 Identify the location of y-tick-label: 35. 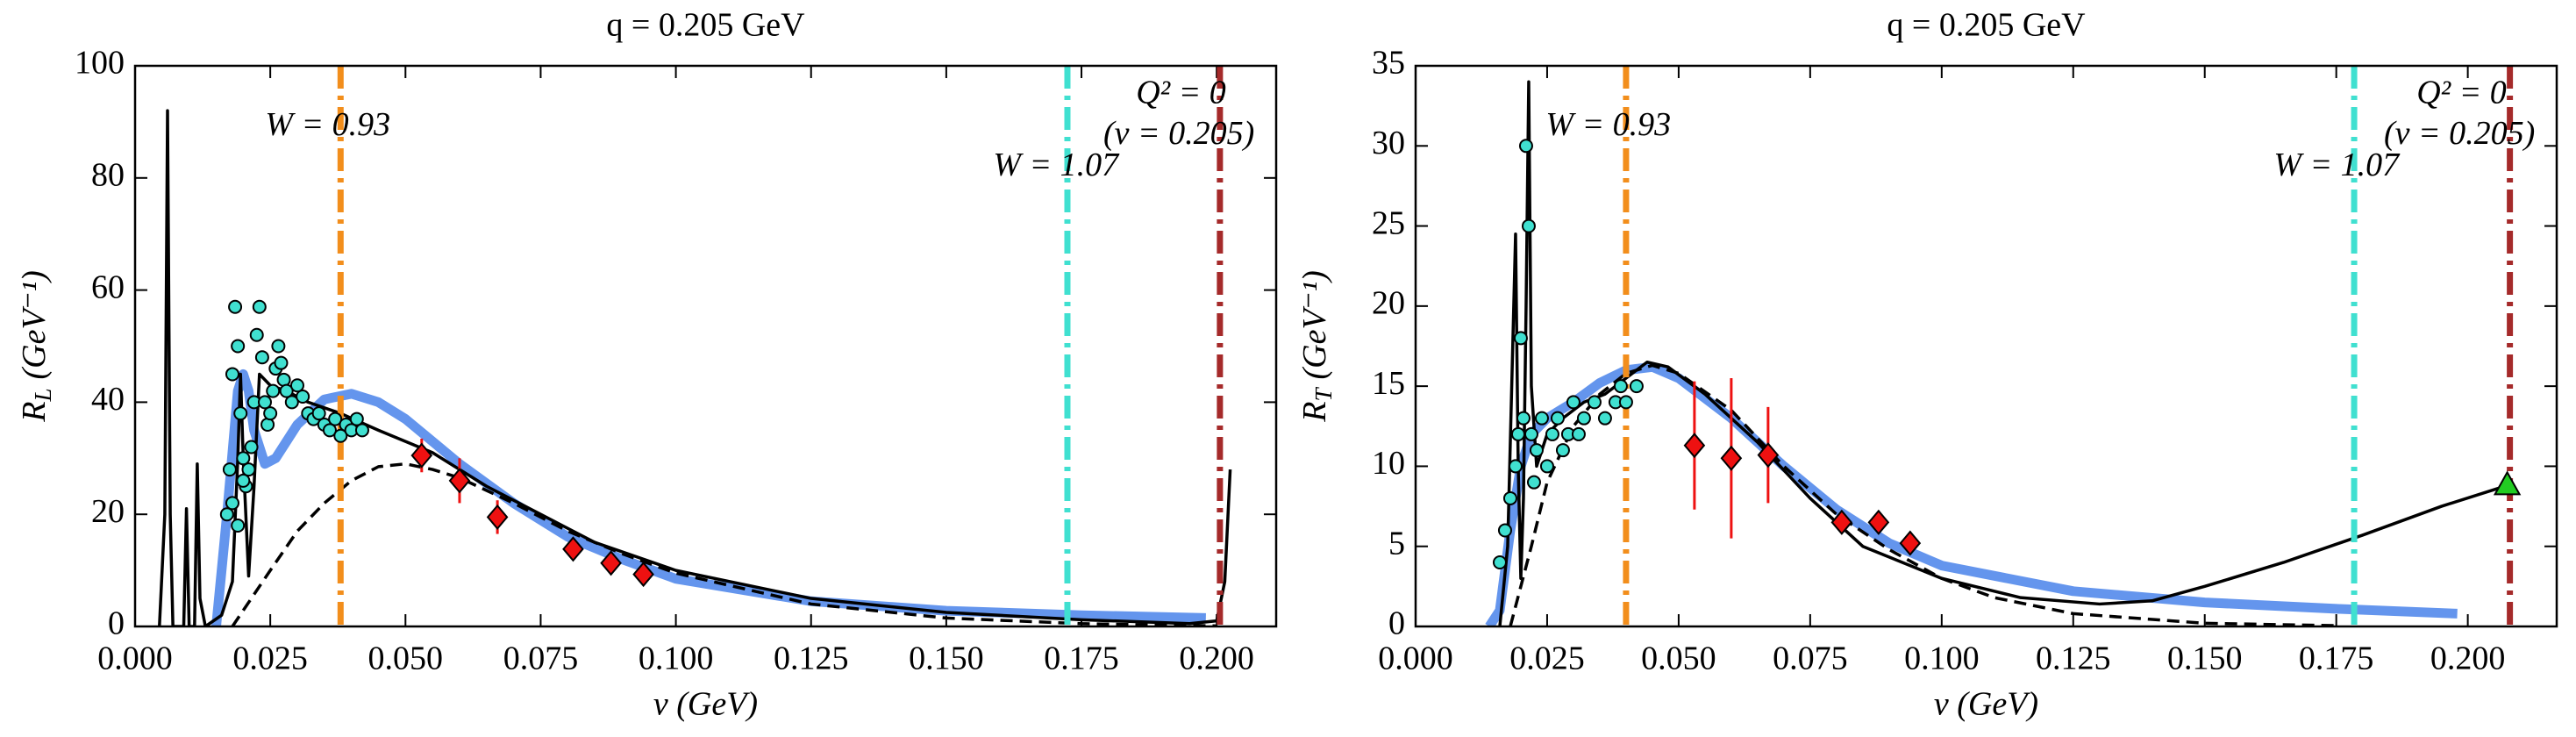
(1389, 63).